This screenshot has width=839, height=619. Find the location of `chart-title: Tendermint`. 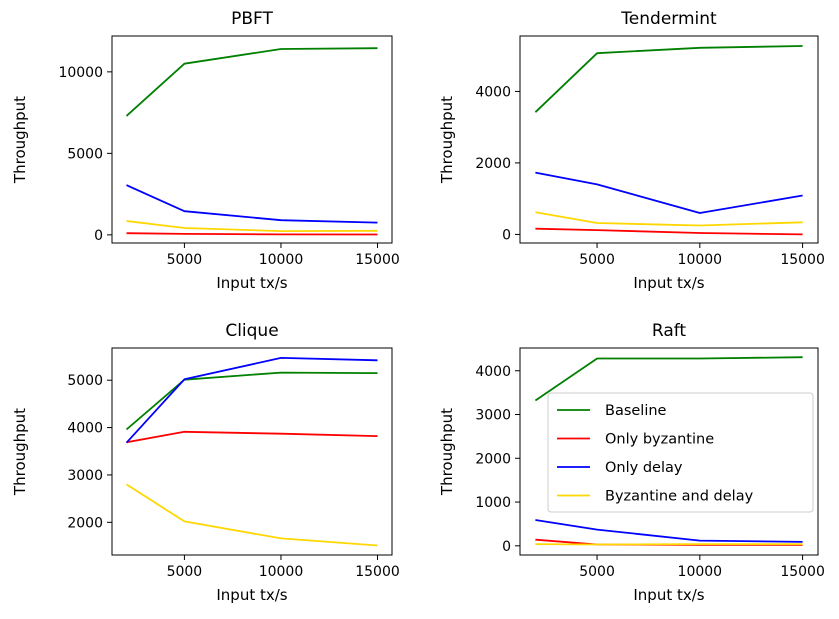

chart-title: Tendermint is located at coordinates (668, 19).